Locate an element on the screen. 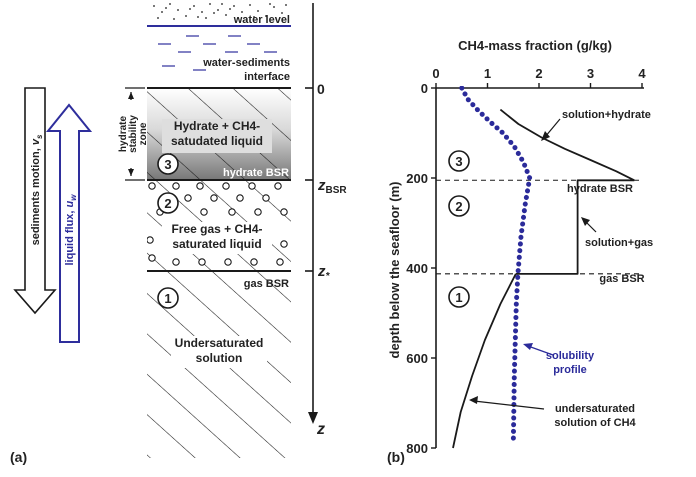 This screenshot has width=696, height=477. svg-text: hydrate is located at coordinates (123, 134).